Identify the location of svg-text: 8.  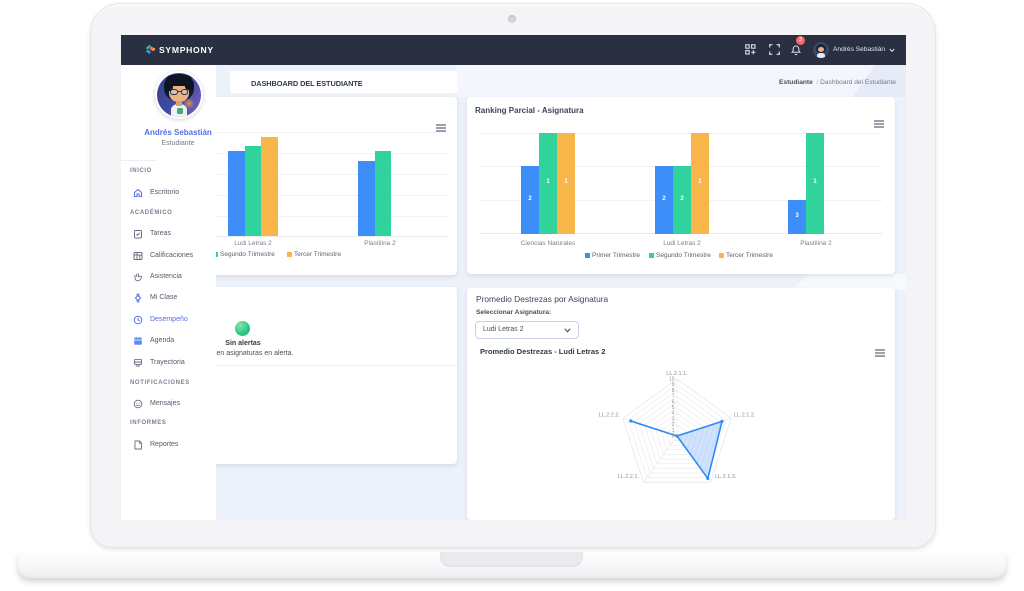
(673, 391).